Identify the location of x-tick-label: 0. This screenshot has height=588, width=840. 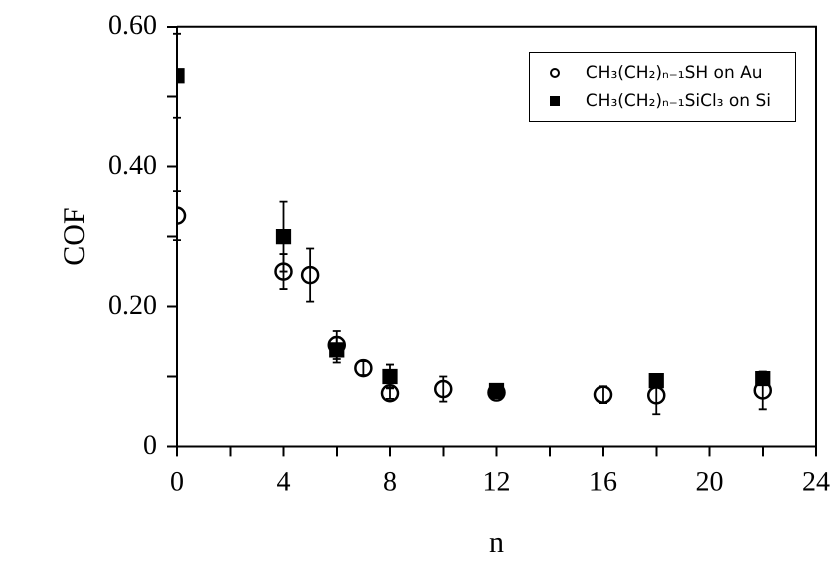
(177, 482).